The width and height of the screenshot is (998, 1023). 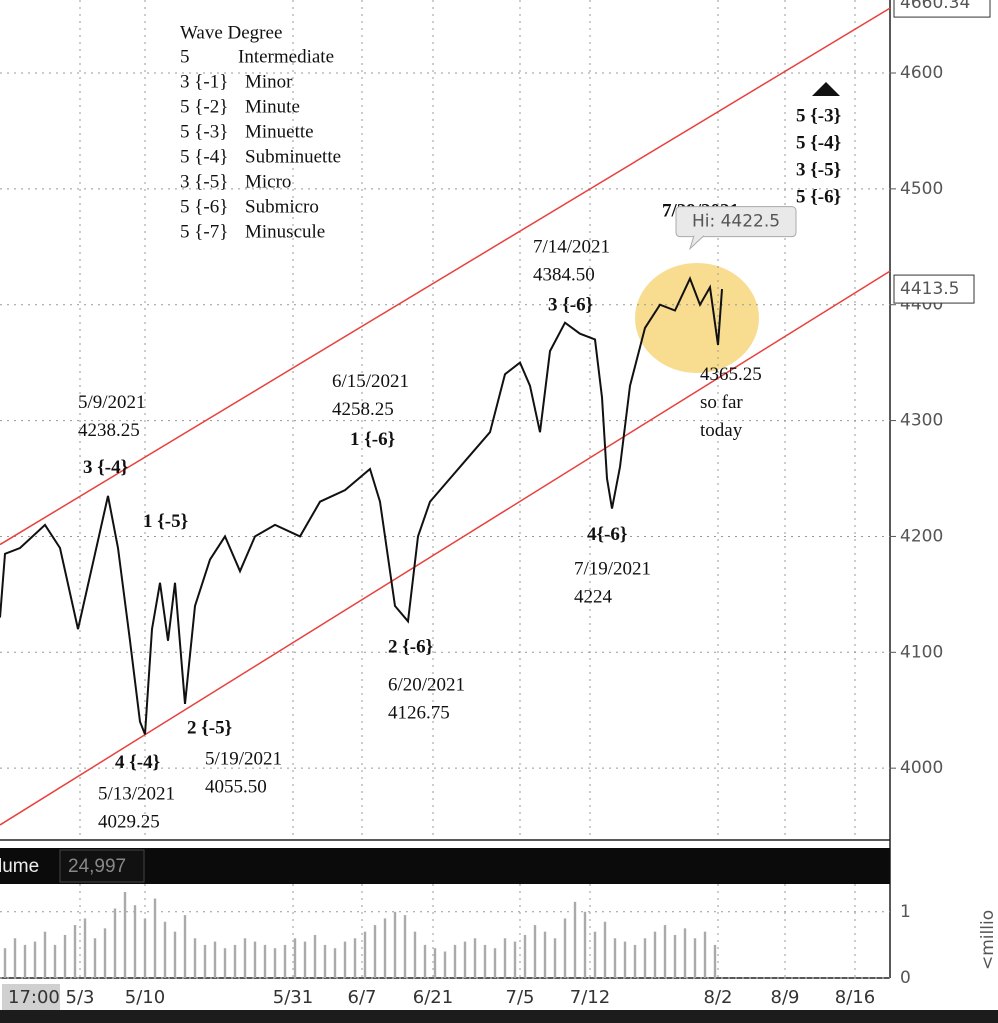 I want to click on legend-count: 5 {-6}, so click(x=204, y=206).